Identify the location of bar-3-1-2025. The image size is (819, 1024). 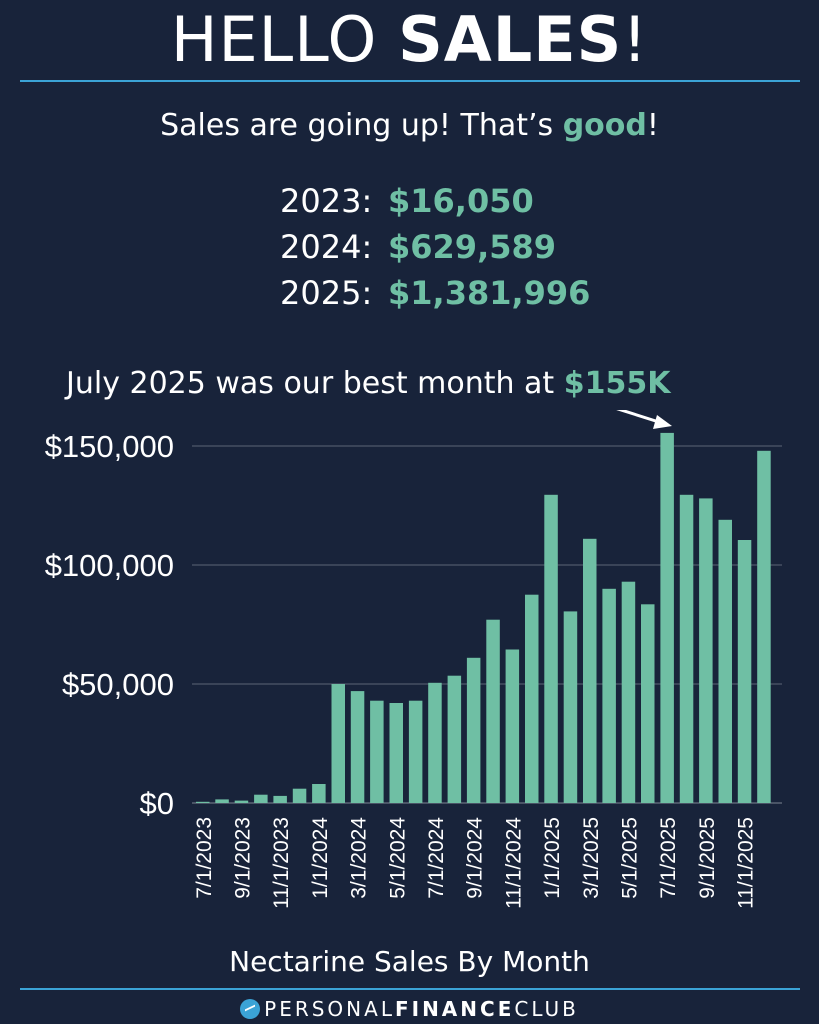
(590, 670).